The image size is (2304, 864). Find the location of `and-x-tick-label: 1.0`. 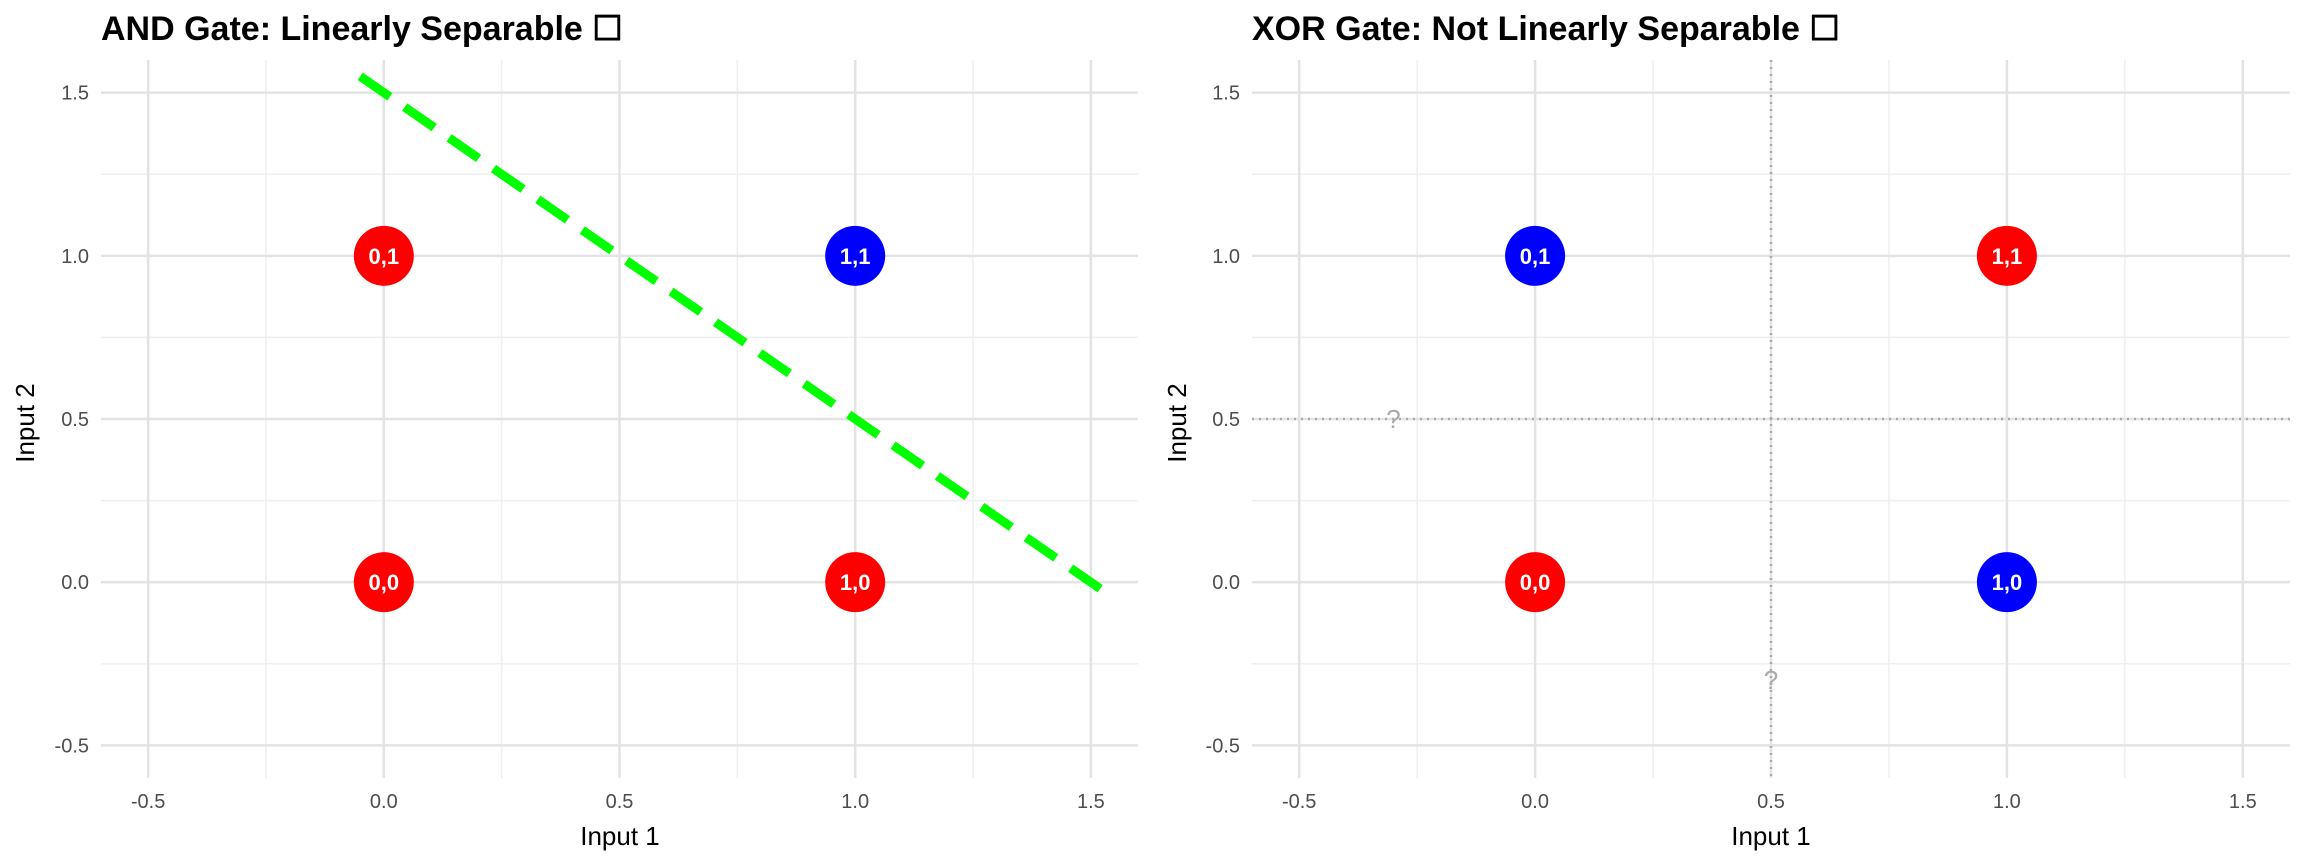

and-x-tick-label: 1.0 is located at coordinates (855, 802).